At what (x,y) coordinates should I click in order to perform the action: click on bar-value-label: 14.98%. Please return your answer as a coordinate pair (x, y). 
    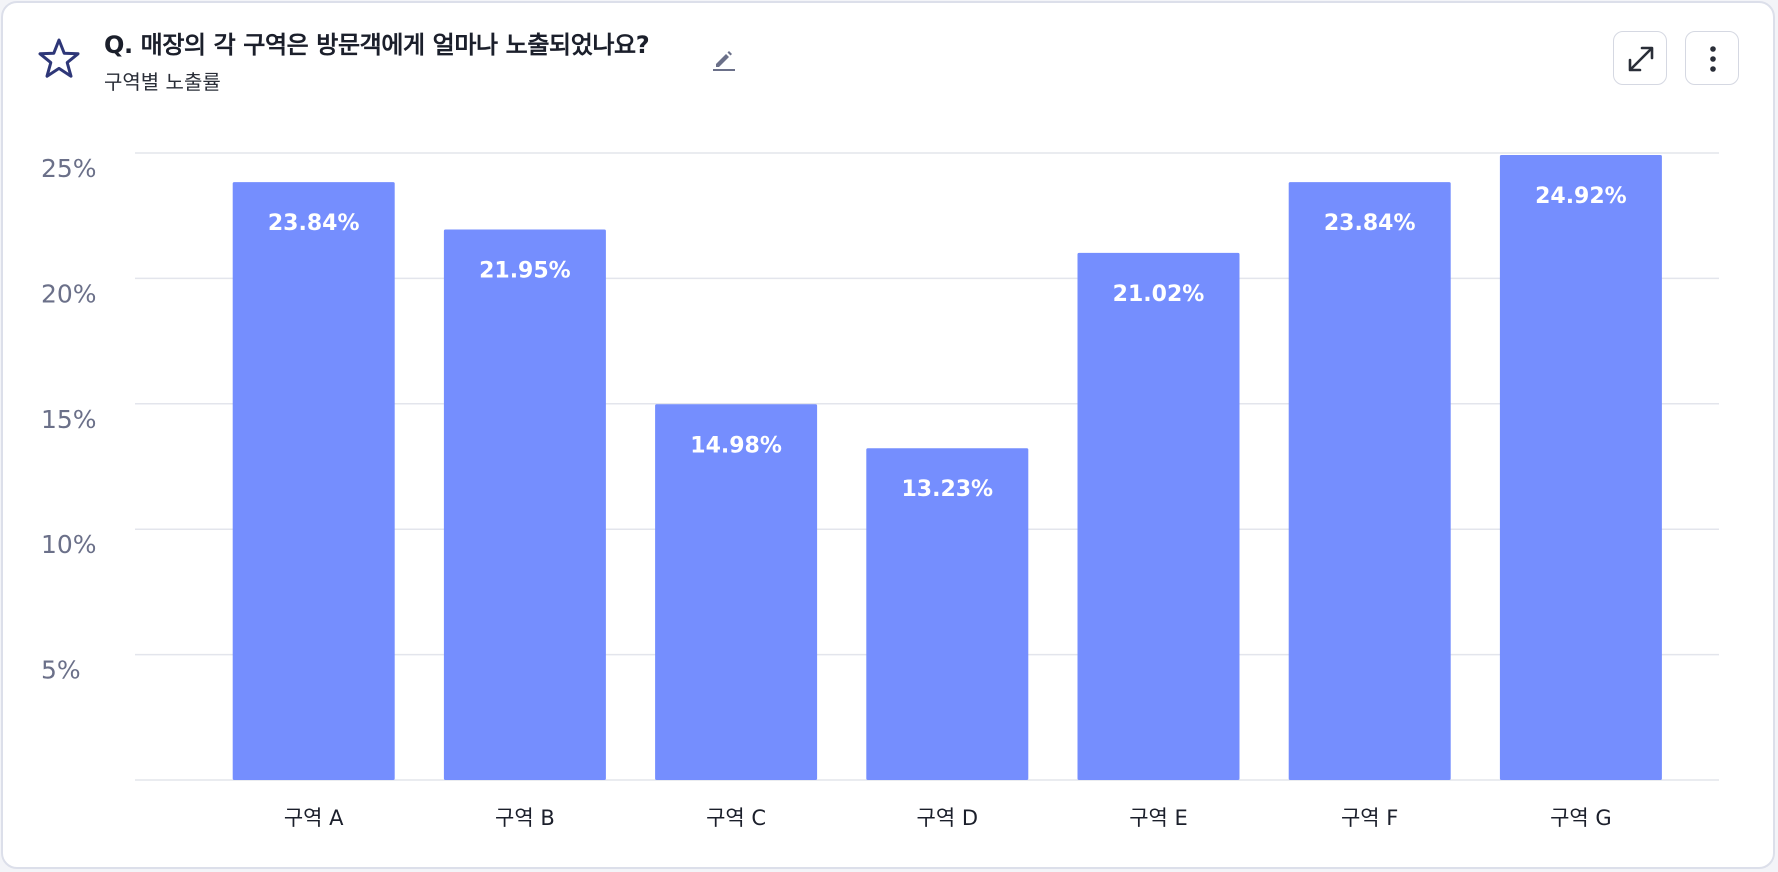
    Looking at the image, I should click on (736, 445).